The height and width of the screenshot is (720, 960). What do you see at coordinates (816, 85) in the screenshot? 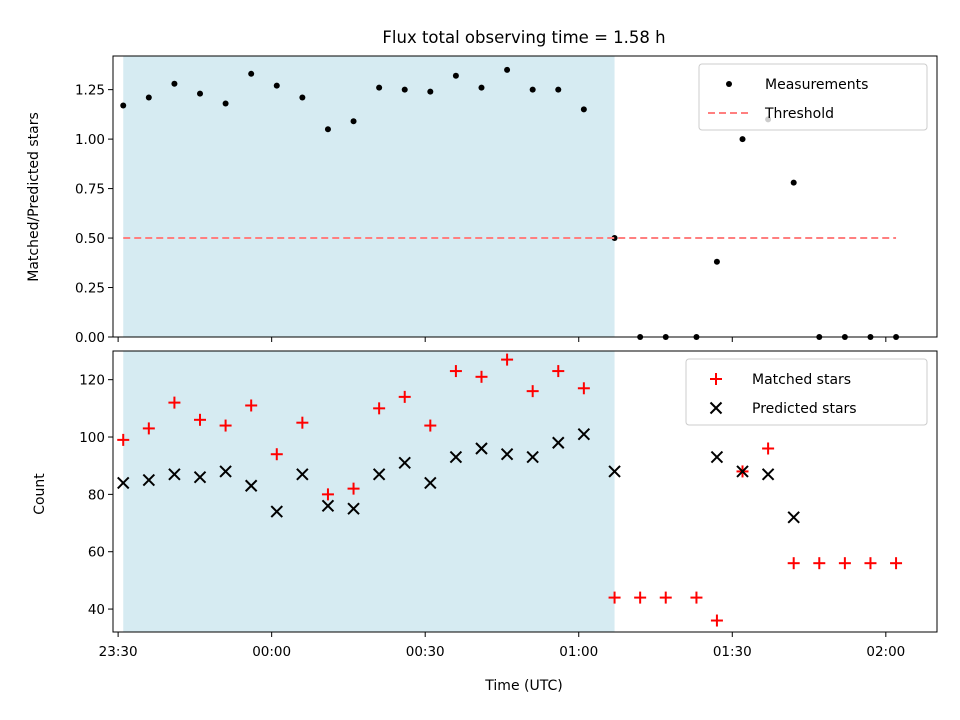
I see `legend-label: Measurements` at bounding box center [816, 85].